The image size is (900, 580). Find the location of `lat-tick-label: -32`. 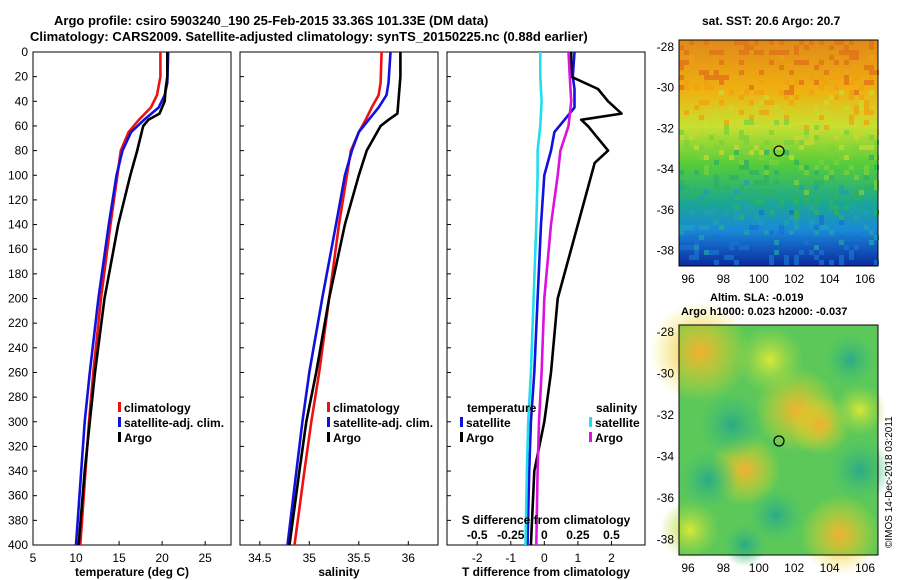

lat-tick-label: -32 is located at coordinates (666, 128).